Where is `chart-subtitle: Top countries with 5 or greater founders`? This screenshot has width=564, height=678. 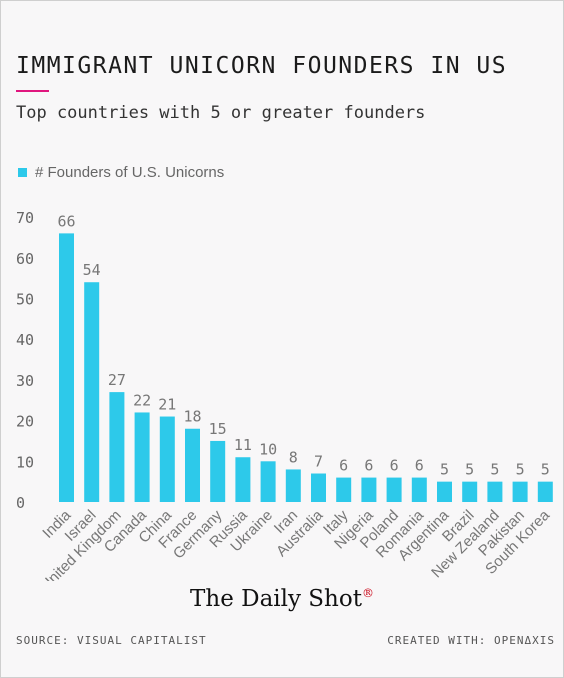 chart-subtitle: Top countries with 5 or greater founders is located at coordinates (221, 113).